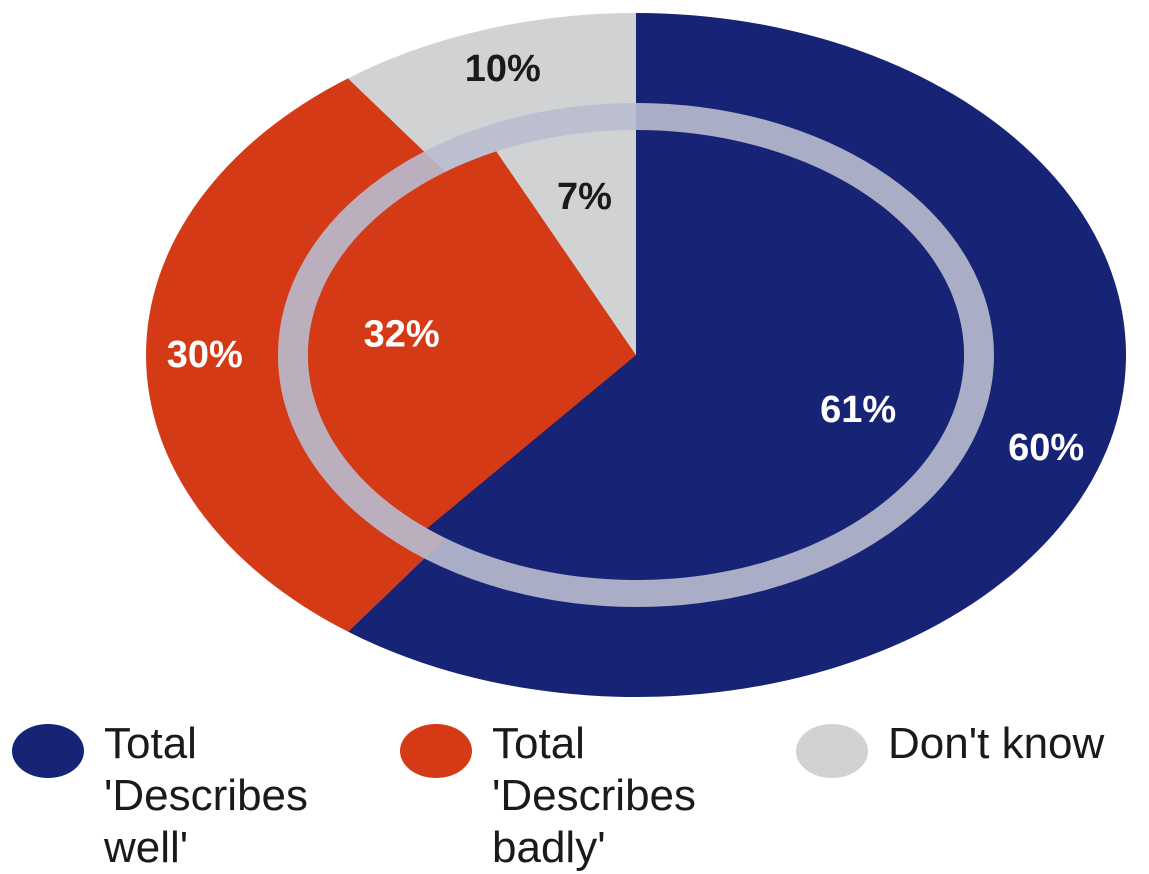 This screenshot has width=1149, height=874. What do you see at coordinates (436, 751) in the screenshot?
I see `legend-swatch-badly` at bounding box center [436, 751].